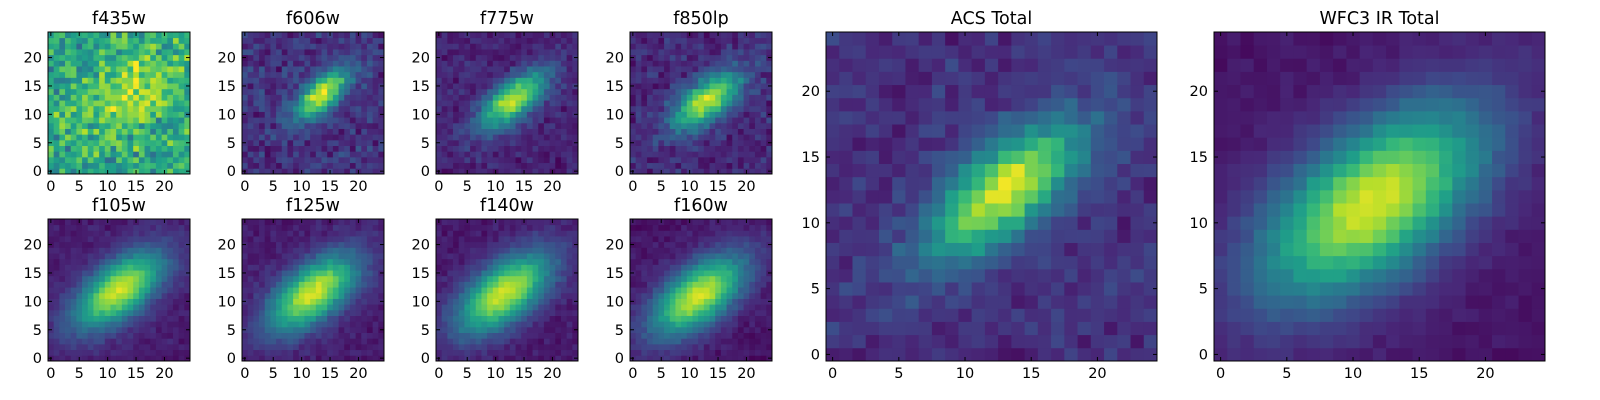 The image size is (1600, 400). I want to click on axes-frame, so click(701, 103).